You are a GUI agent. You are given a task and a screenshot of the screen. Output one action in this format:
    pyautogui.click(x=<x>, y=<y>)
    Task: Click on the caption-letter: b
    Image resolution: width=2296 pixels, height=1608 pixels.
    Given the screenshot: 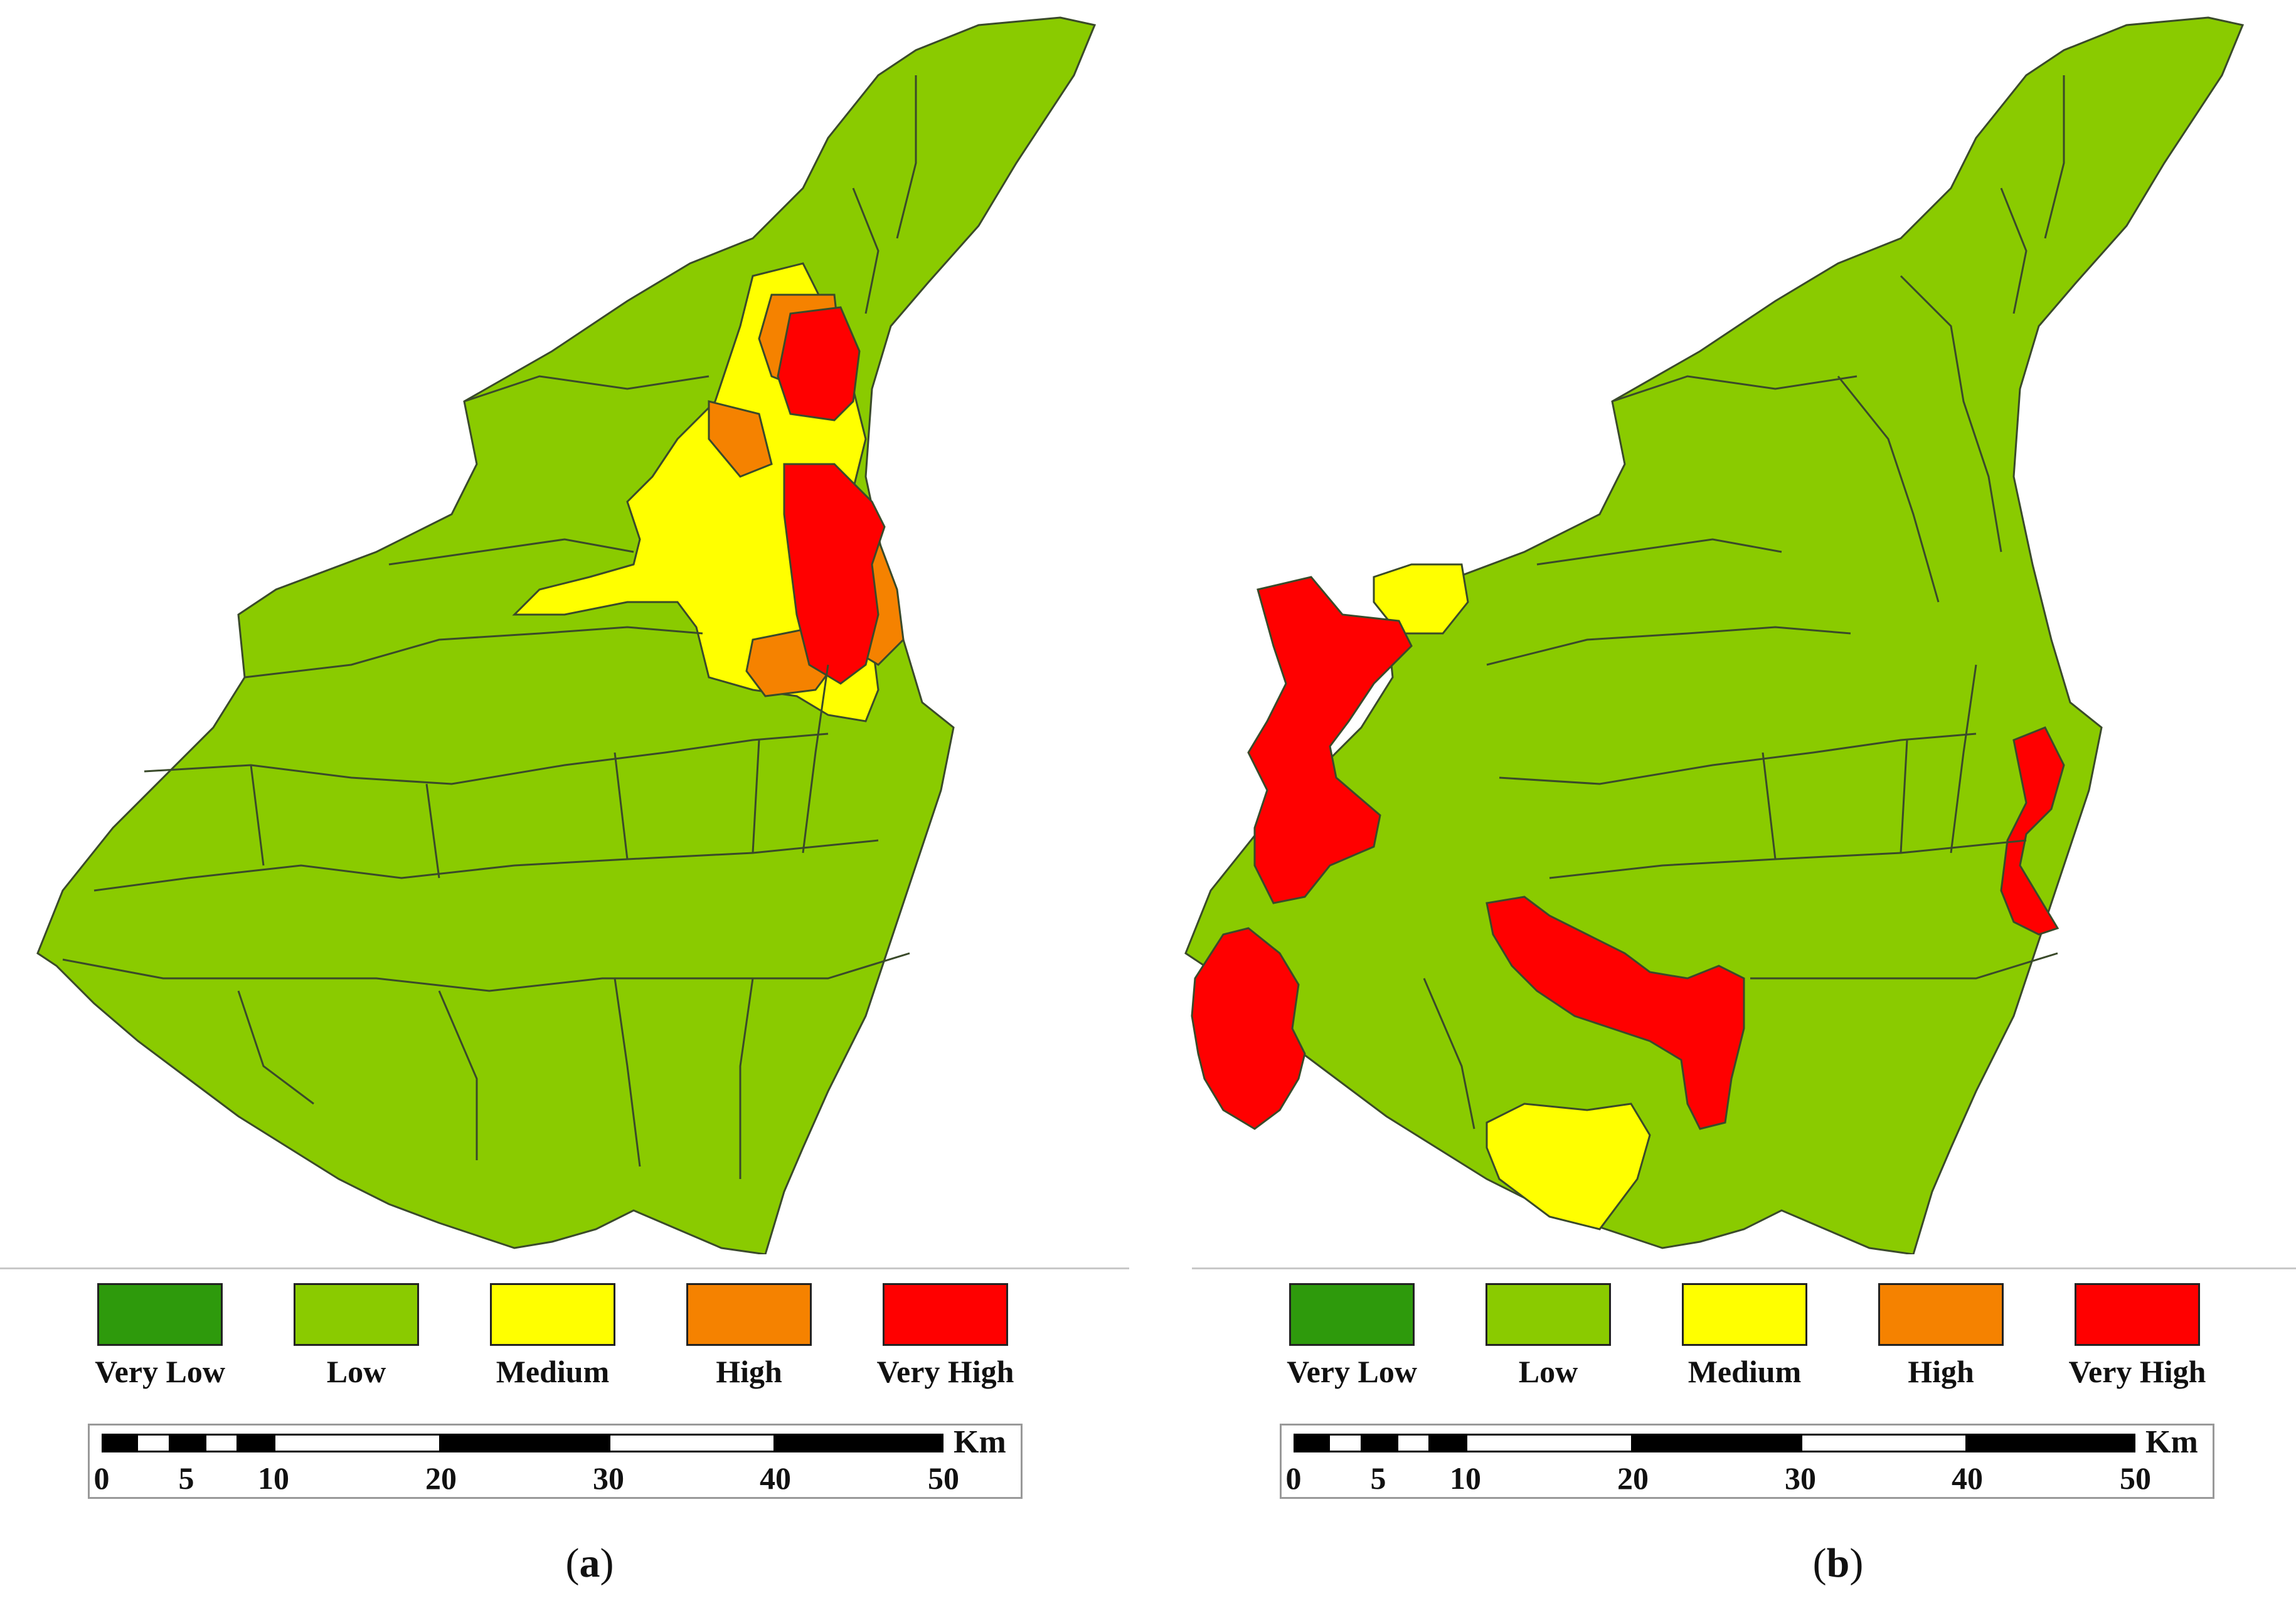 What is the action you would take?
    pyautogui.click(x=1838, y=1563)
    